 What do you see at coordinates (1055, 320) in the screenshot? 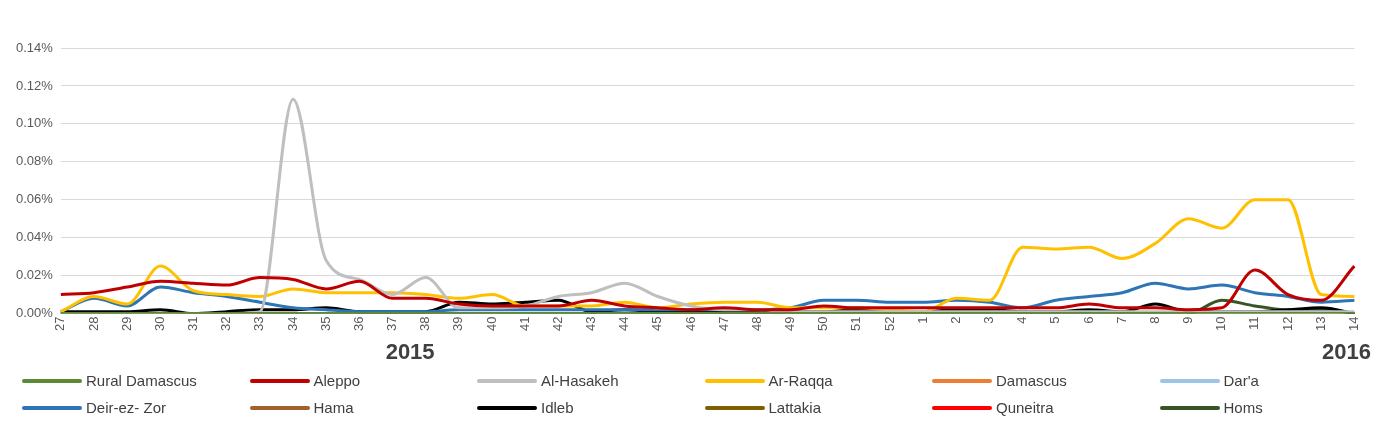
I see `x-tick-label: 5` at bounding box center [1055, 320].